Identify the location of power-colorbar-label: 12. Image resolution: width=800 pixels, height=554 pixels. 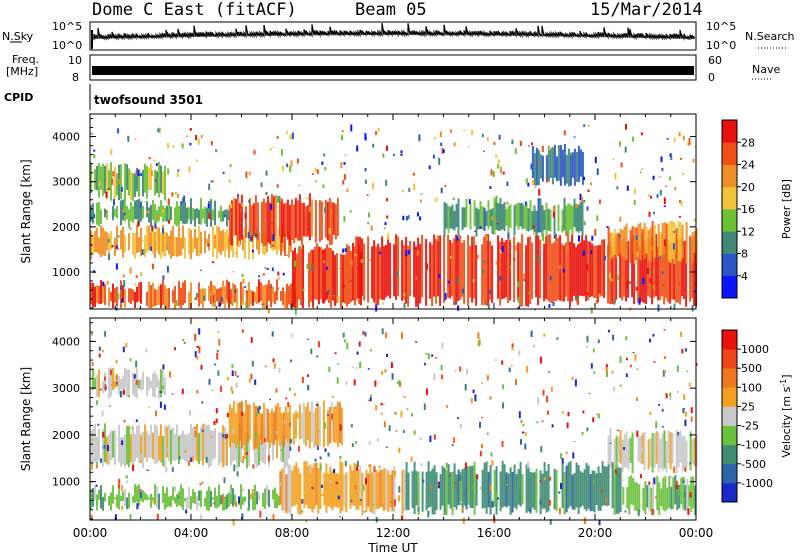
(748, 231).